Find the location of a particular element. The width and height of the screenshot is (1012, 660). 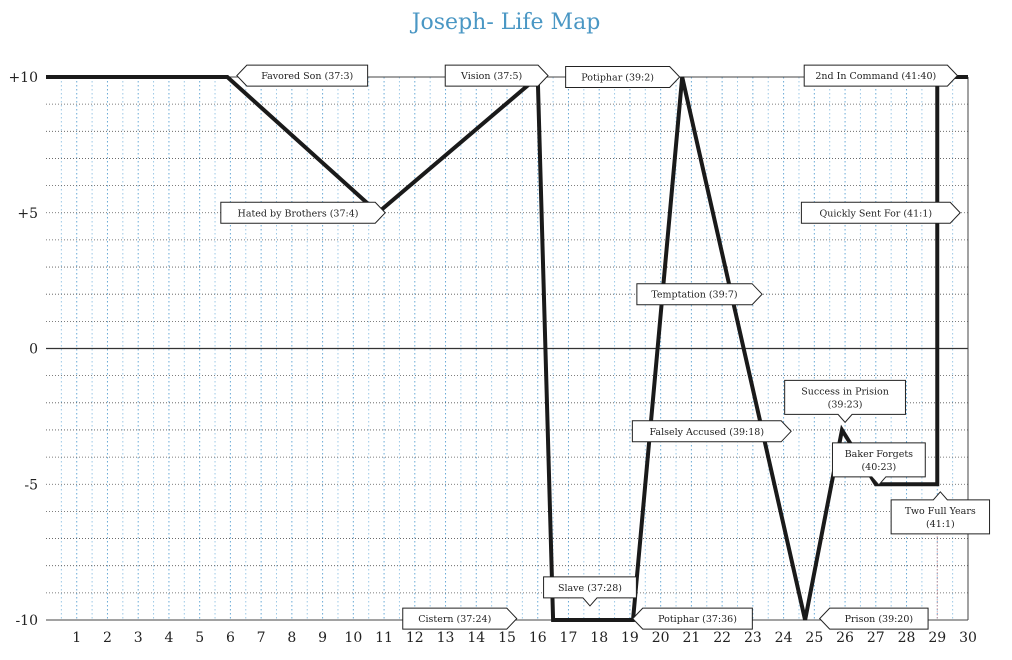

callout-label: (41:1) is located at coordinates (940, 524).